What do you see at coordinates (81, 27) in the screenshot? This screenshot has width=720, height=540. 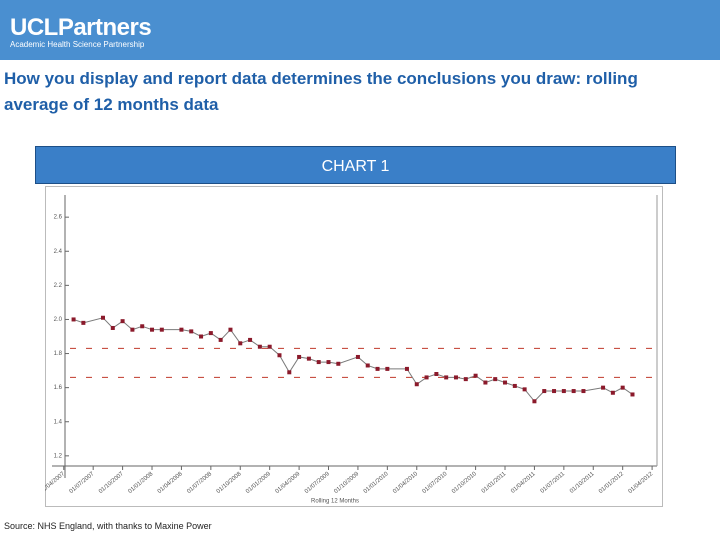 I see `logo: UCLPartners` at bounding box center [81, 27].